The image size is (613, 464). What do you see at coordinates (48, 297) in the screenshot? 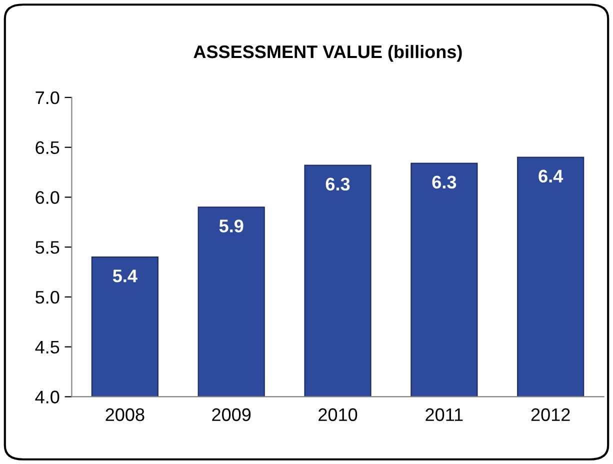
I see `y-tick-label: 5.0` at bounding box center [48, 297].